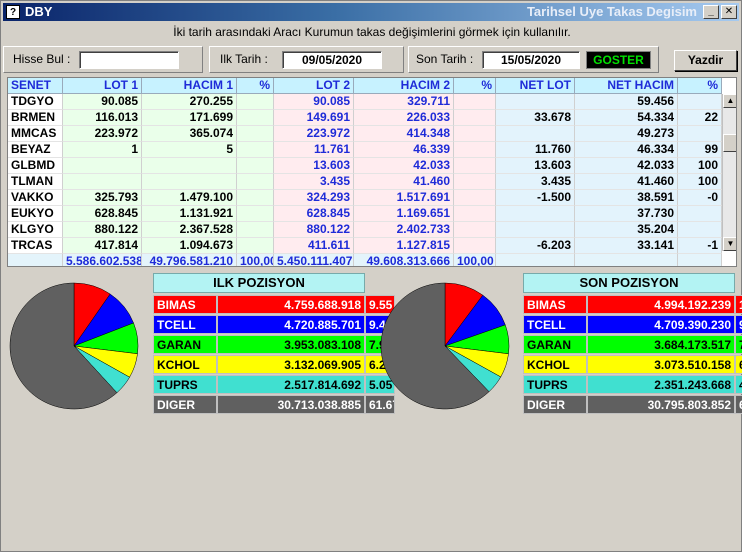  Describe the element at coordinates (626, 246) in the screenshot. I see `grid-cell: 33.141` at that location.